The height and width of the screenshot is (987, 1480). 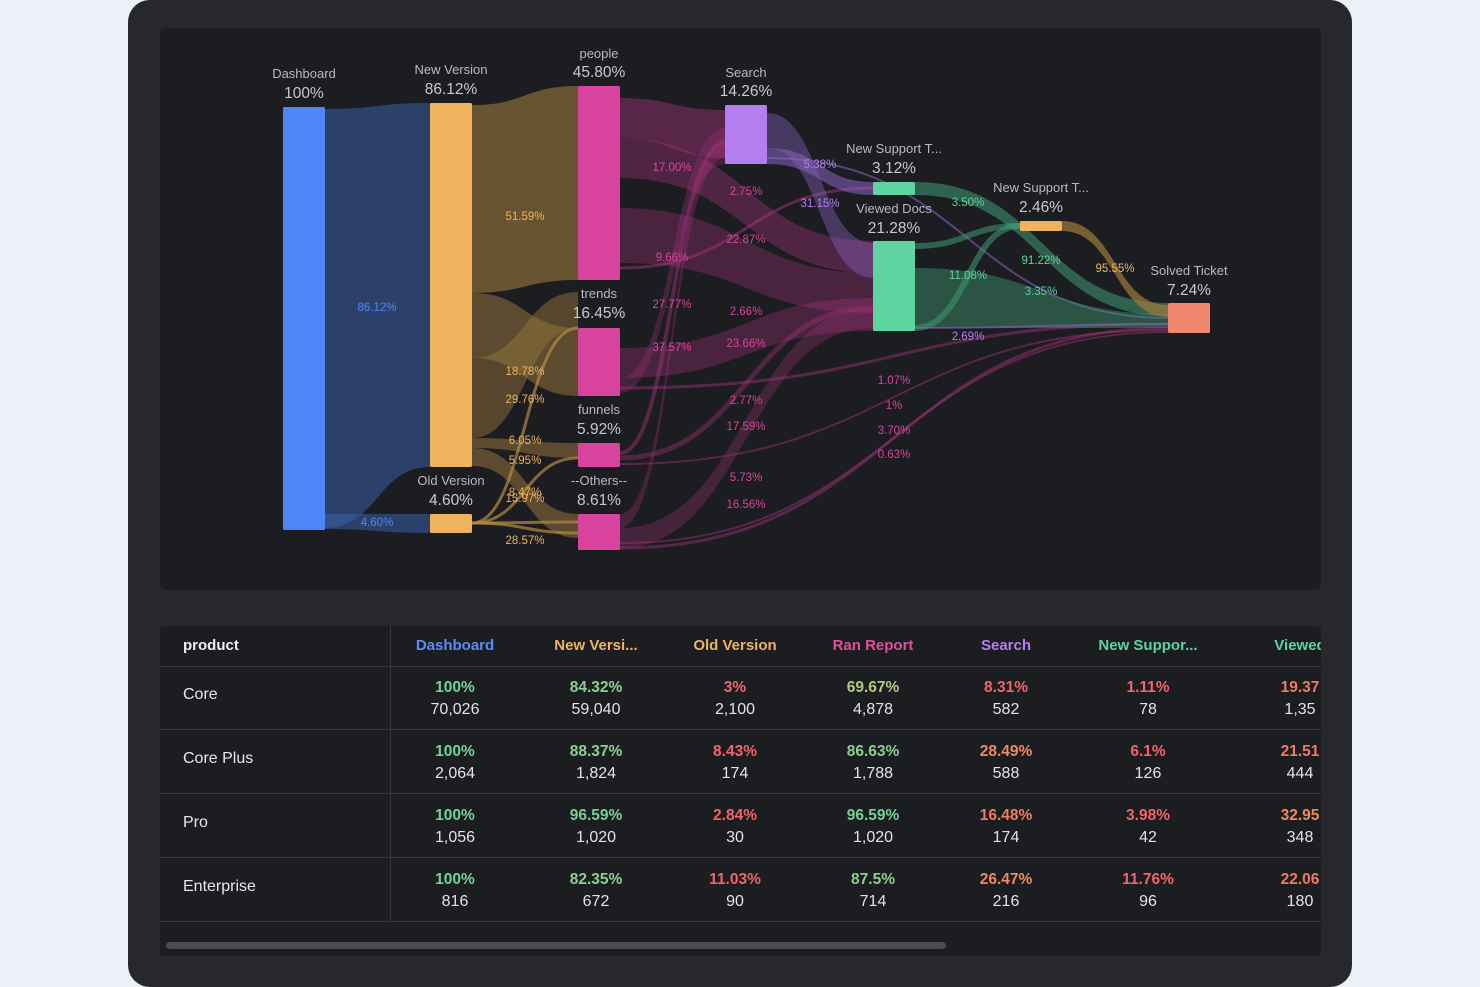 I want to click on cell-count: 348, so click(x=1300, y=837).